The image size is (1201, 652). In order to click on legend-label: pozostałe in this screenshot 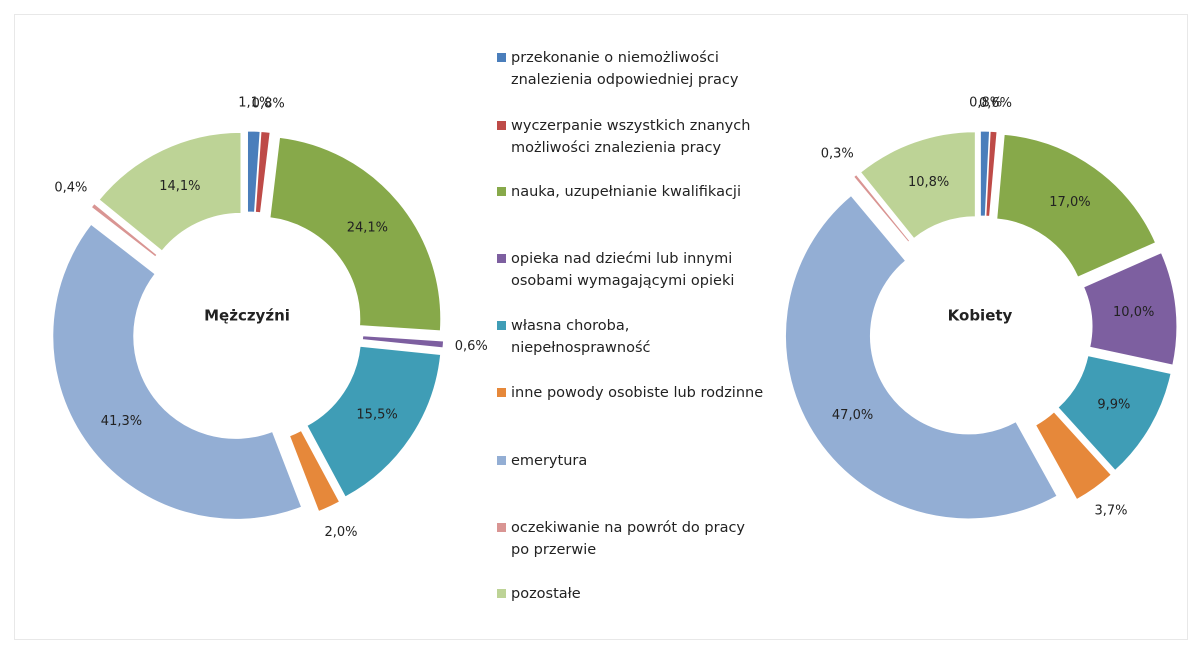, I will do `click(546, 594)`.